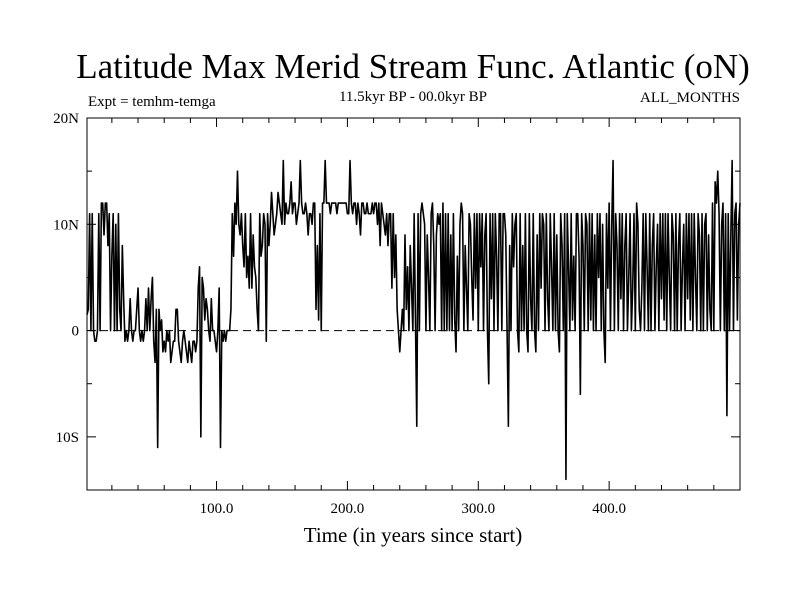  Describe the element at coordinates (67, 438) in the screenshot. I see `y-tick-label: 10S` at that location.